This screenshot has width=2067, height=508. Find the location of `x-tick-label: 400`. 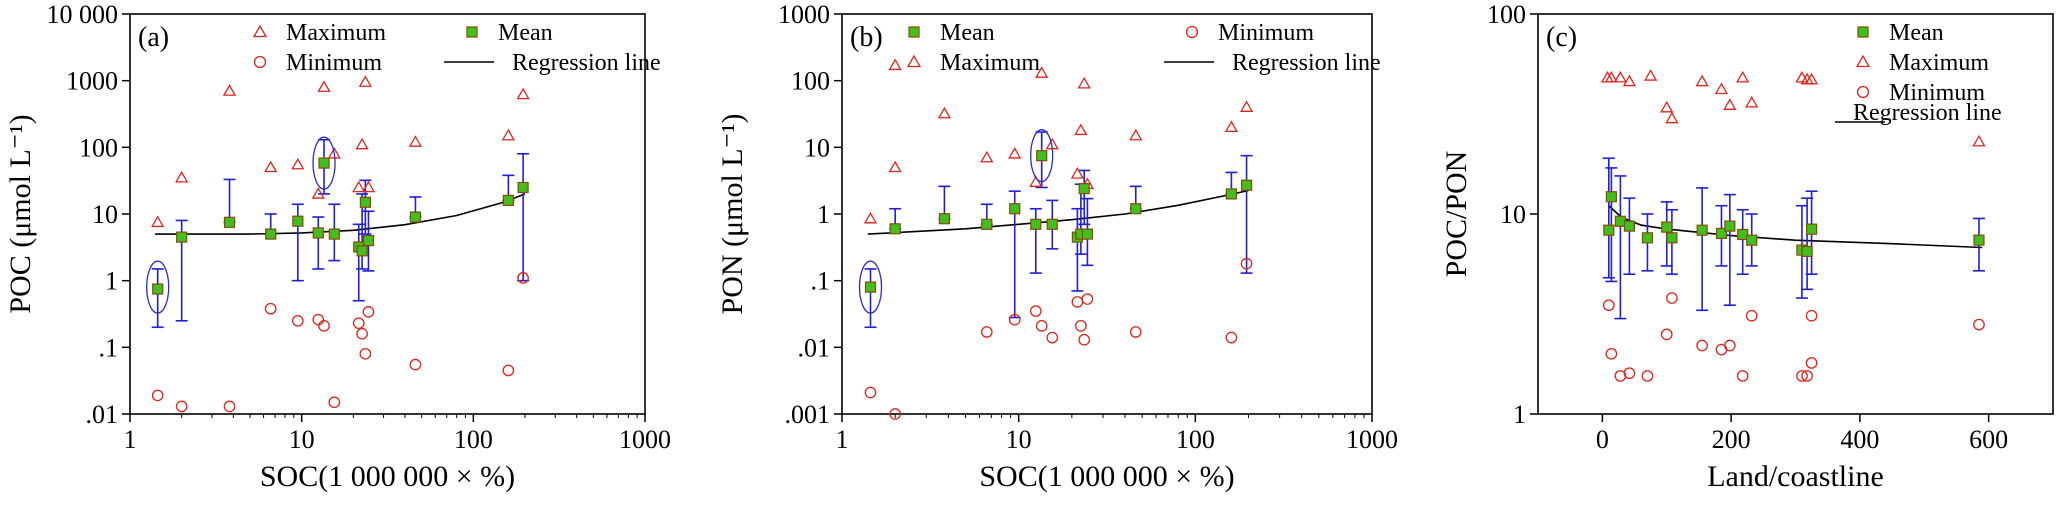

x-tick-label: 400 is located at coordinates (1859, 439).